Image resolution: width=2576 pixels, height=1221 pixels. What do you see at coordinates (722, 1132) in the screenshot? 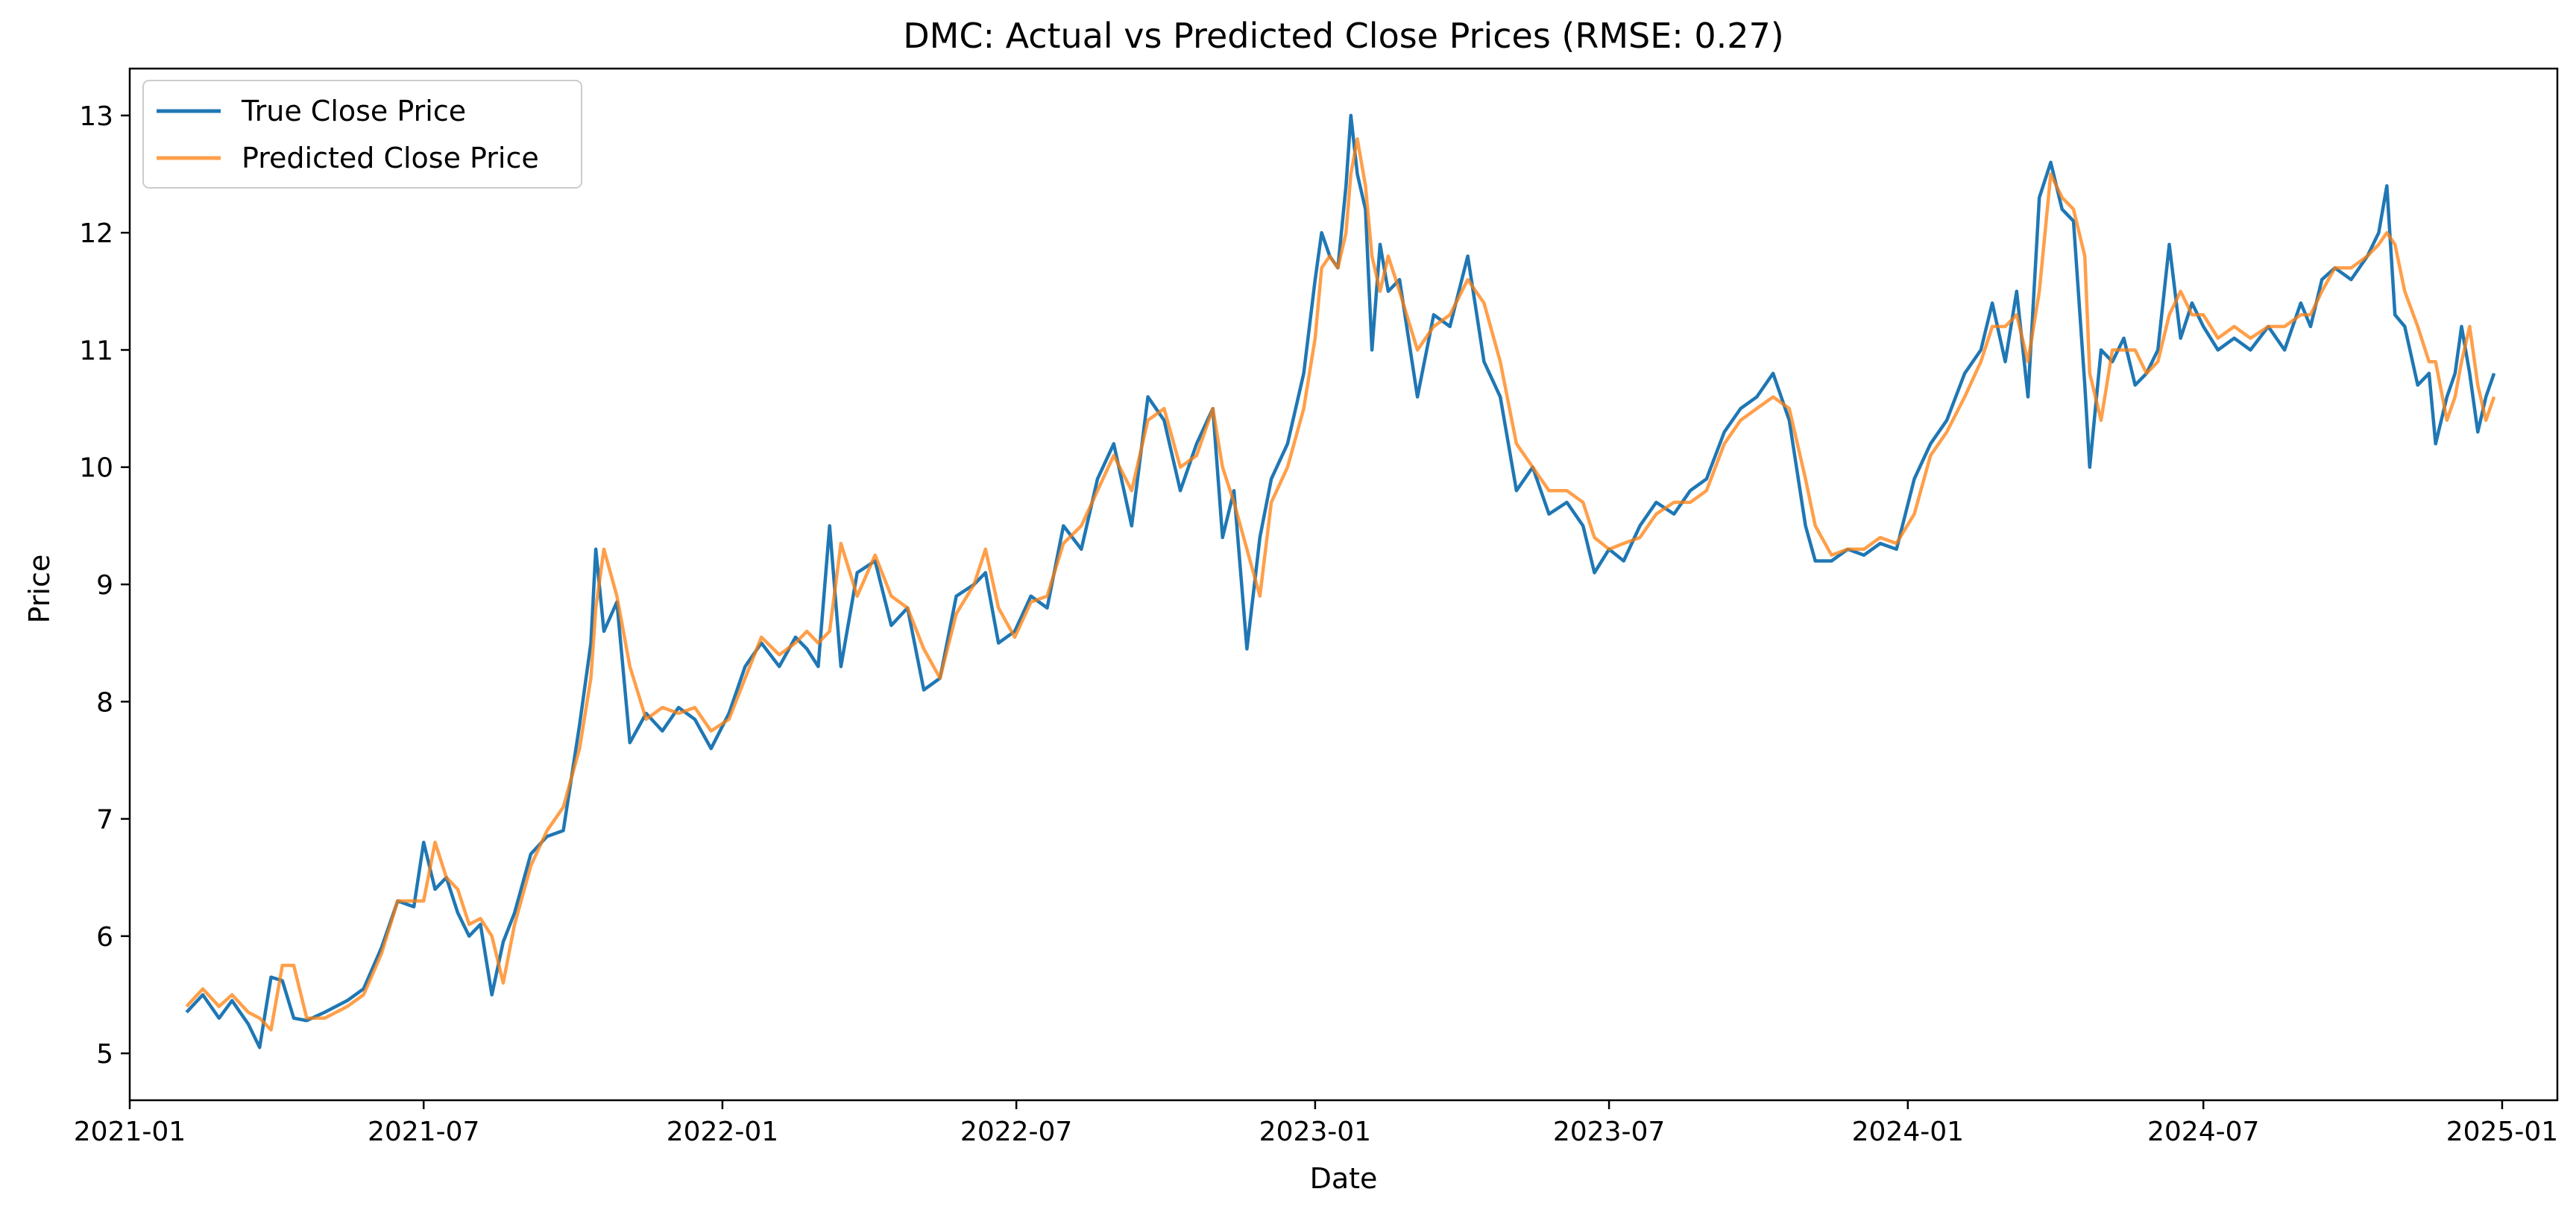
I see `x-tick-label: 2022-01` at bounding box center [722, 1132].